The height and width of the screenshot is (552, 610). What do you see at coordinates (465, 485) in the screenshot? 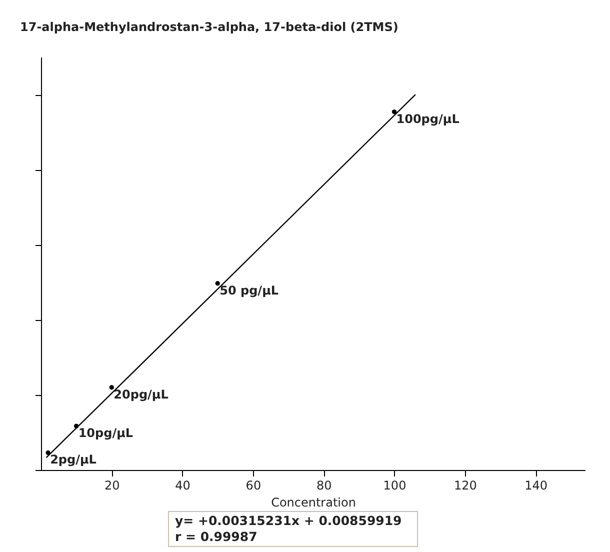
I see `x-tick-label: 120` at bounding box center [465, 485].